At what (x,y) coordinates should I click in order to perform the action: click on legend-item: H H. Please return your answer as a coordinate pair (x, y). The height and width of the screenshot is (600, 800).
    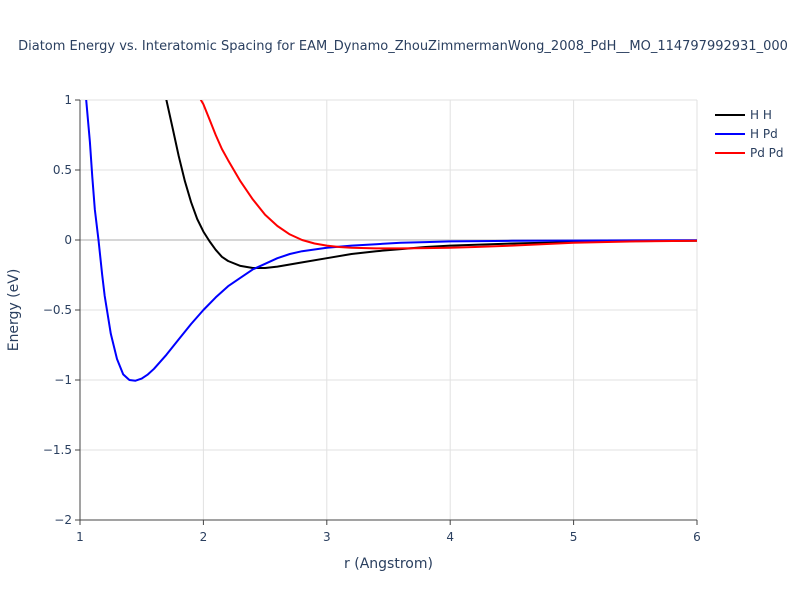
    Looking at the image, I should click on (743, 115).